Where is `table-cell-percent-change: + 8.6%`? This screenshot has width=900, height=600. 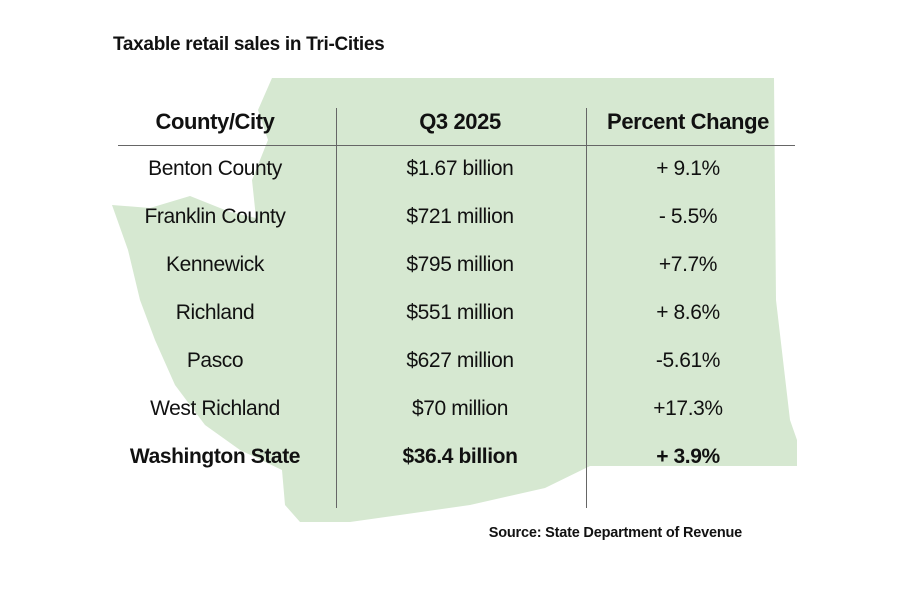
table-cell-percent-change: + 8.6% is located at coordinates (688, 312).